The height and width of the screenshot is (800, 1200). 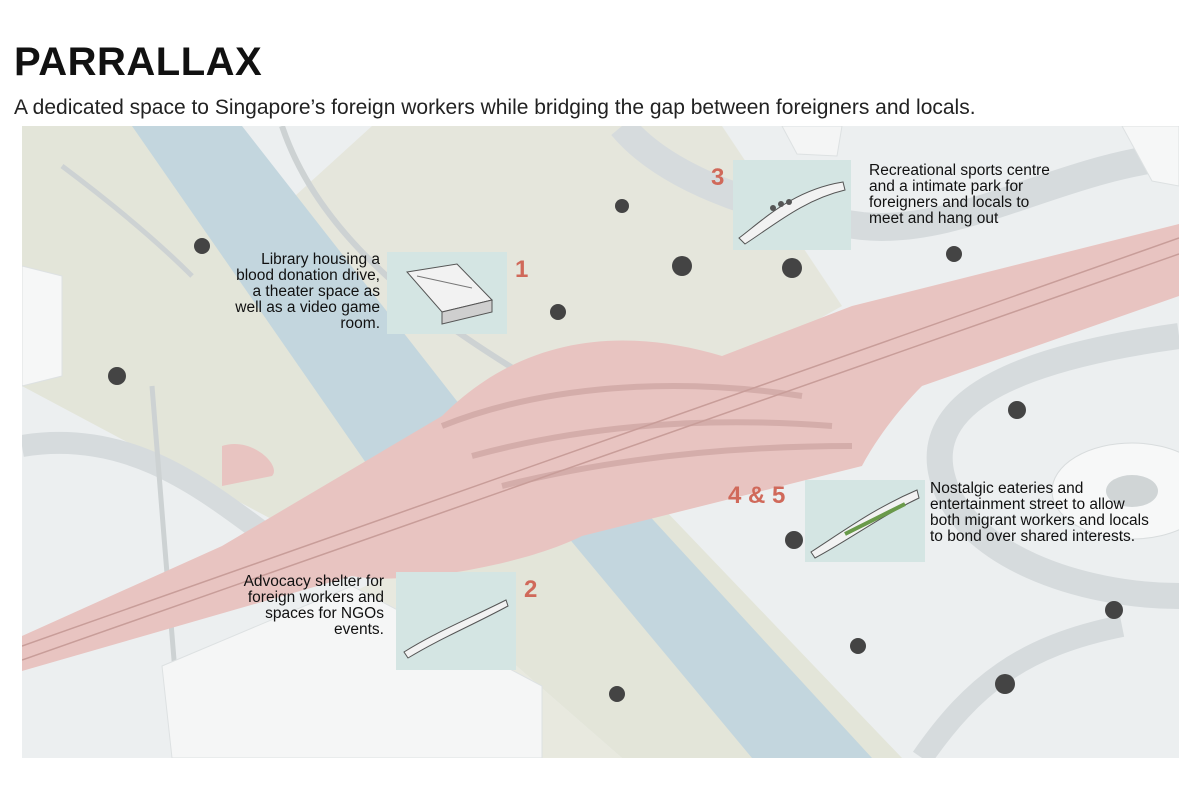 What do you see at coordinates (707, 622) in the screenshot?
I see `river-lower` at bounding box center [707, 622].